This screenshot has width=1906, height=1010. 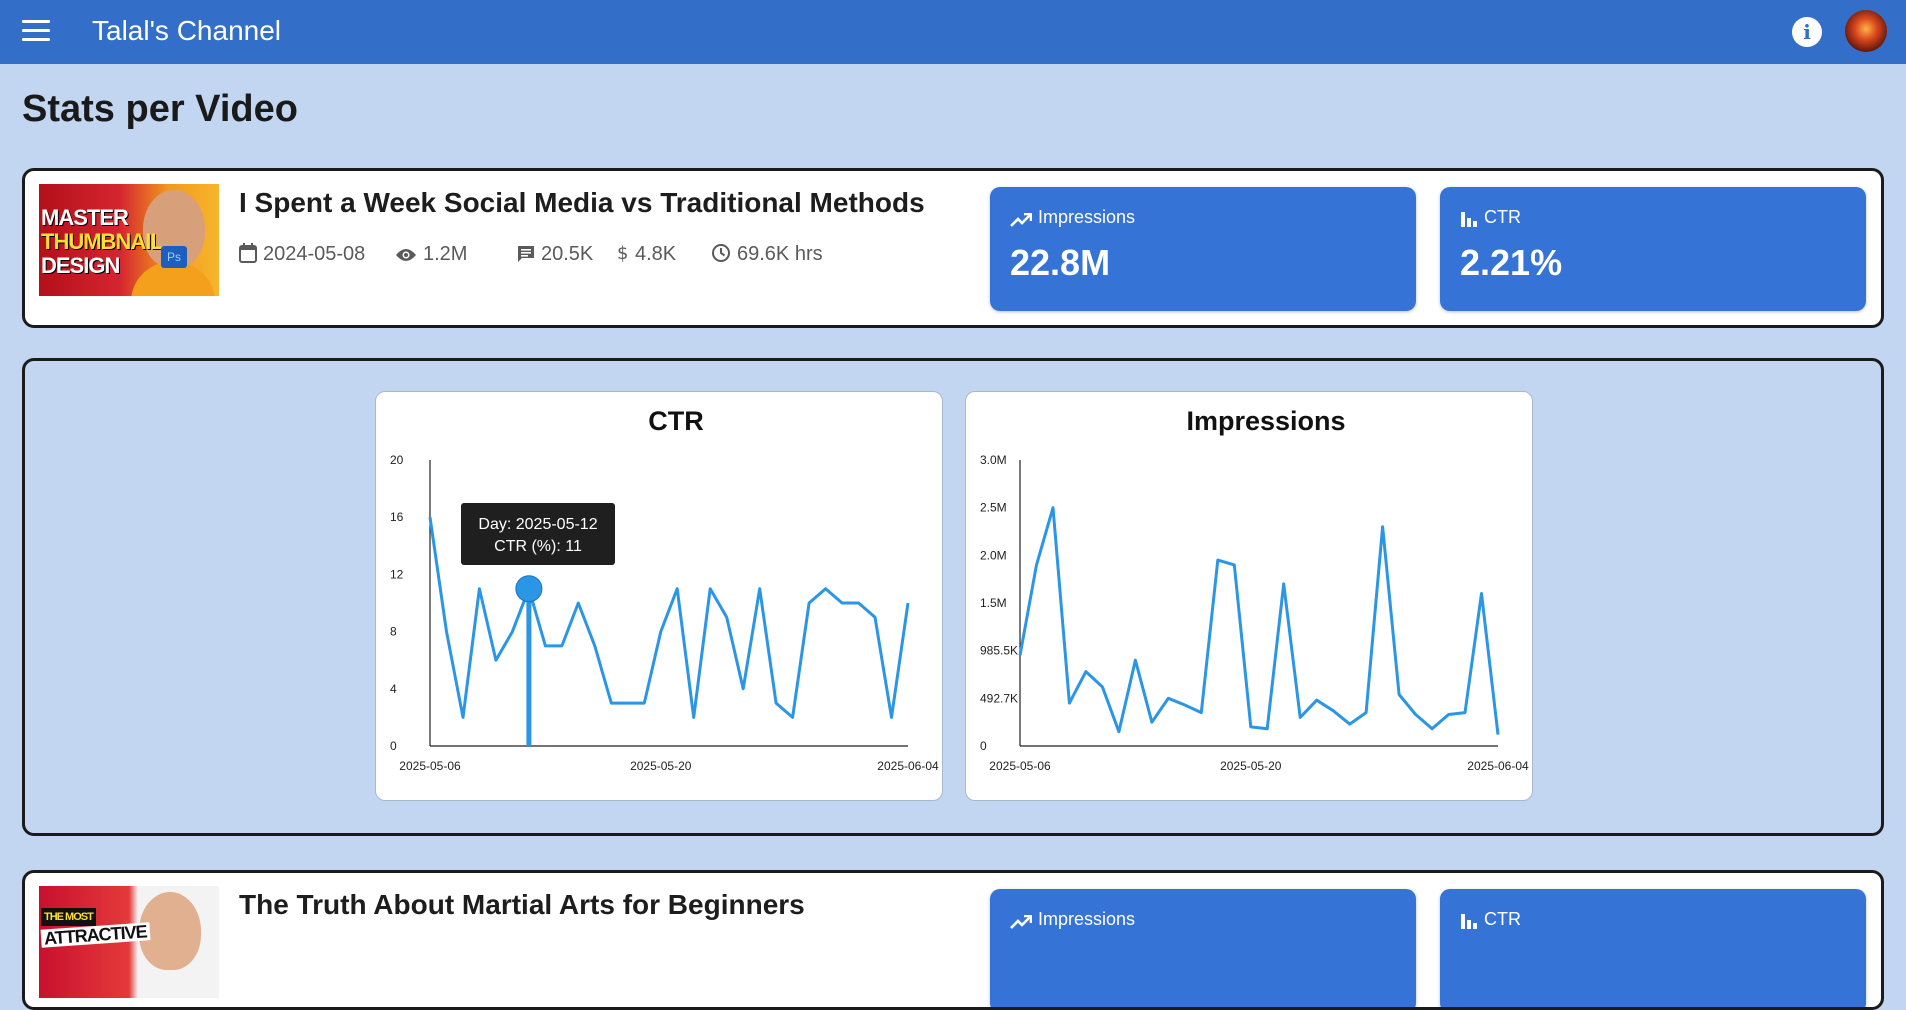 What do you see at coordinates (555, 254) in the screenshot?
I see `comment-count: 20.5K` at bounding box center [555, 254].